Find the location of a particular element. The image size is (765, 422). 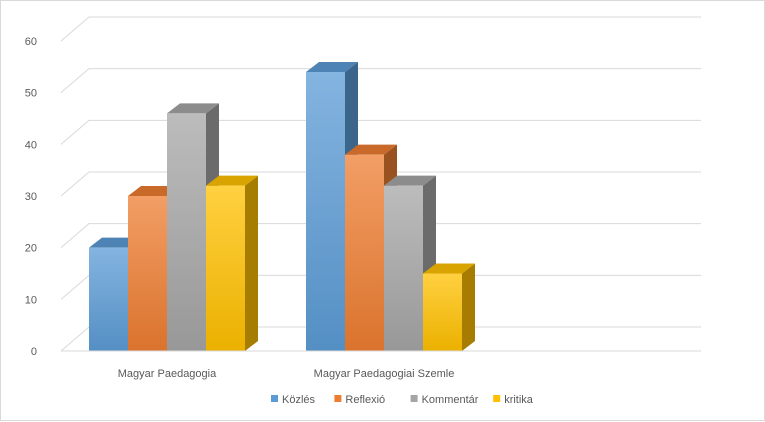

legend-item: kritika is located at coordinates (513, 400).